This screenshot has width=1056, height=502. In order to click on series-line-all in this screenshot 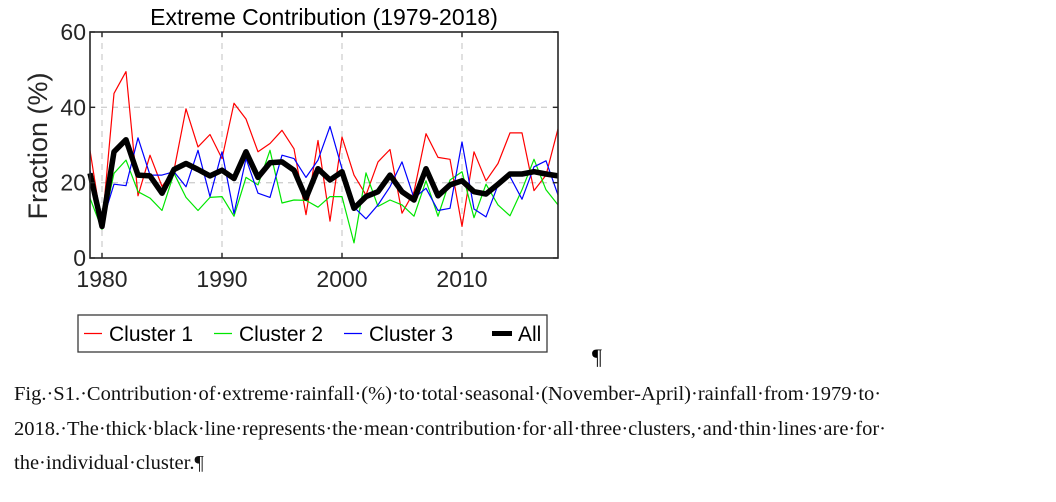, I will do `click(323, 183)`.